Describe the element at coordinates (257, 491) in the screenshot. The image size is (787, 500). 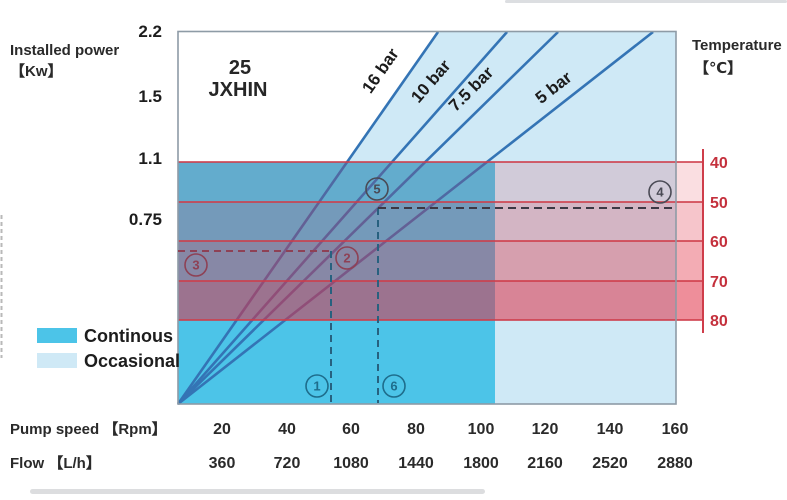
I see `scan-artifact-bottom` at that location.